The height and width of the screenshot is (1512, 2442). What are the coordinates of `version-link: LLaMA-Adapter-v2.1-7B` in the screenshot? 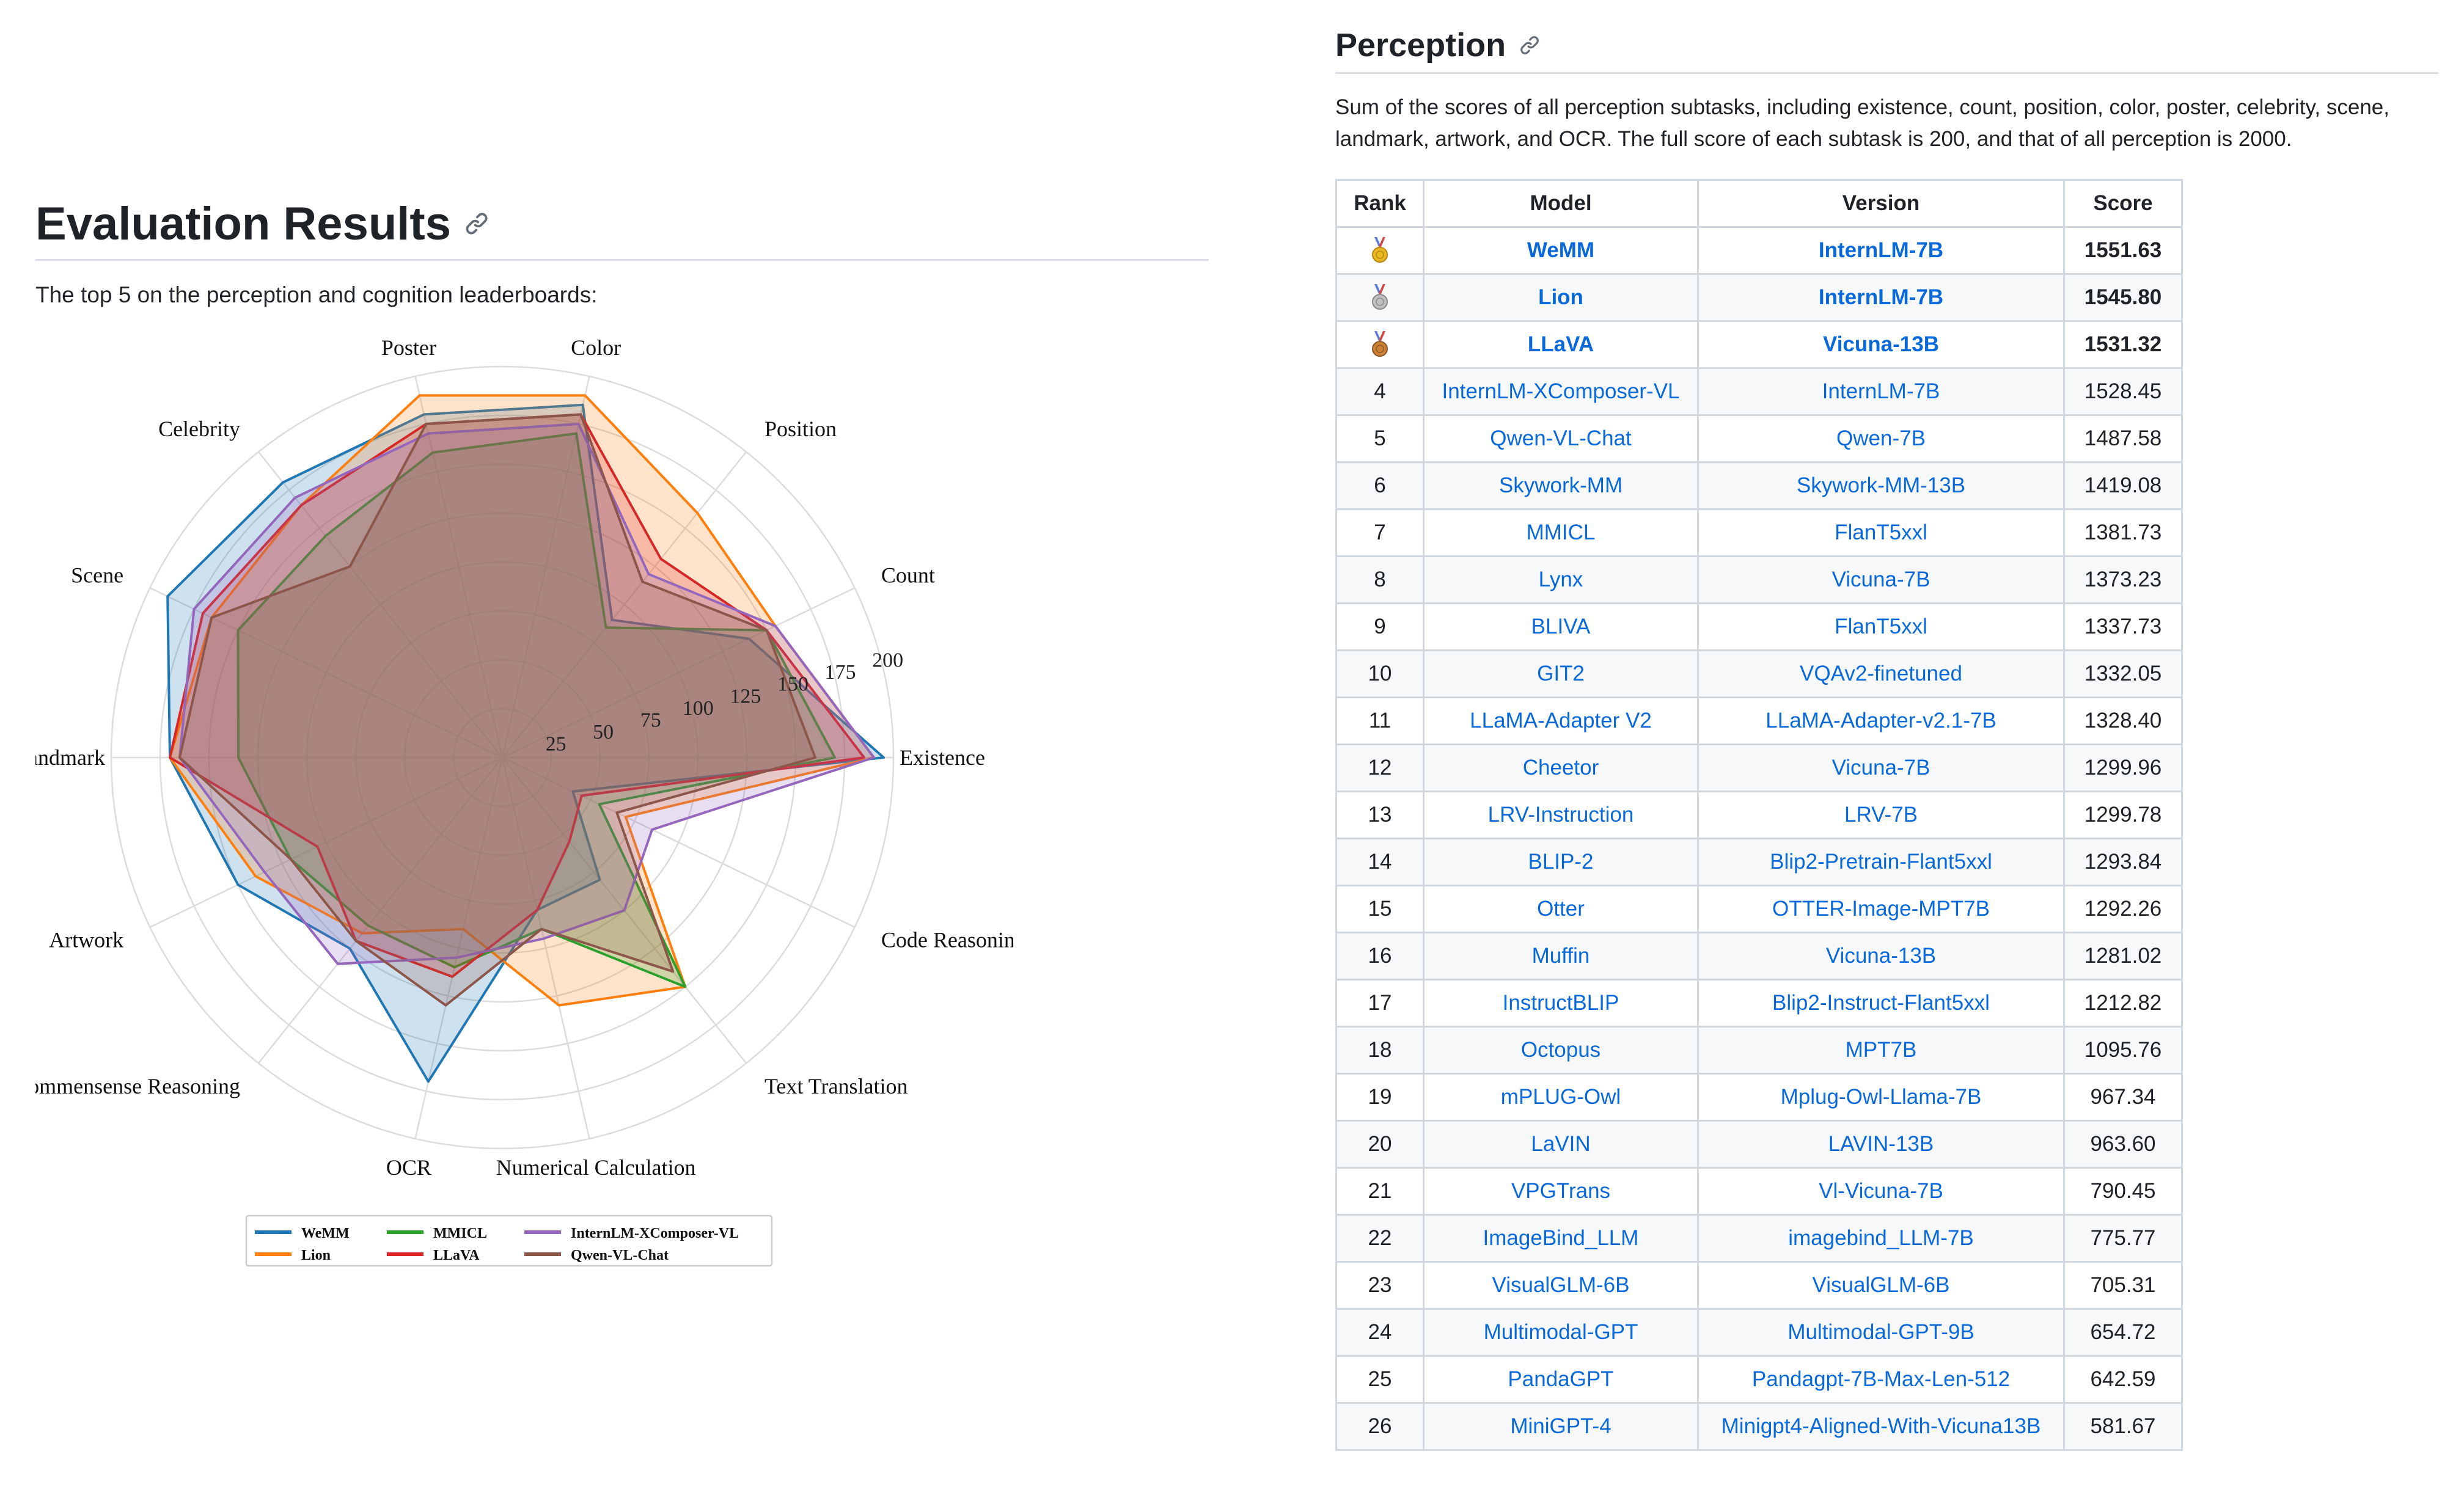 It's located at (1882, 721).